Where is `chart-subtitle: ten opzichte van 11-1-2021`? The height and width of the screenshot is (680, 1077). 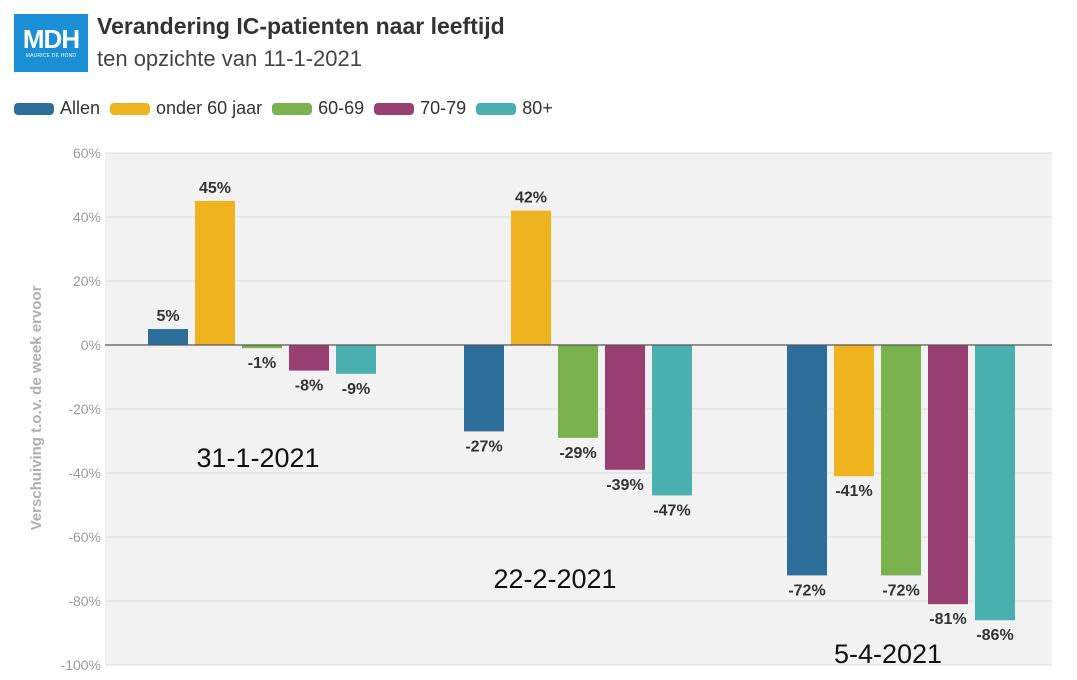
chart-subtitle: ten opzichte van 11-1-2021 is located at coordinates (229, 58).